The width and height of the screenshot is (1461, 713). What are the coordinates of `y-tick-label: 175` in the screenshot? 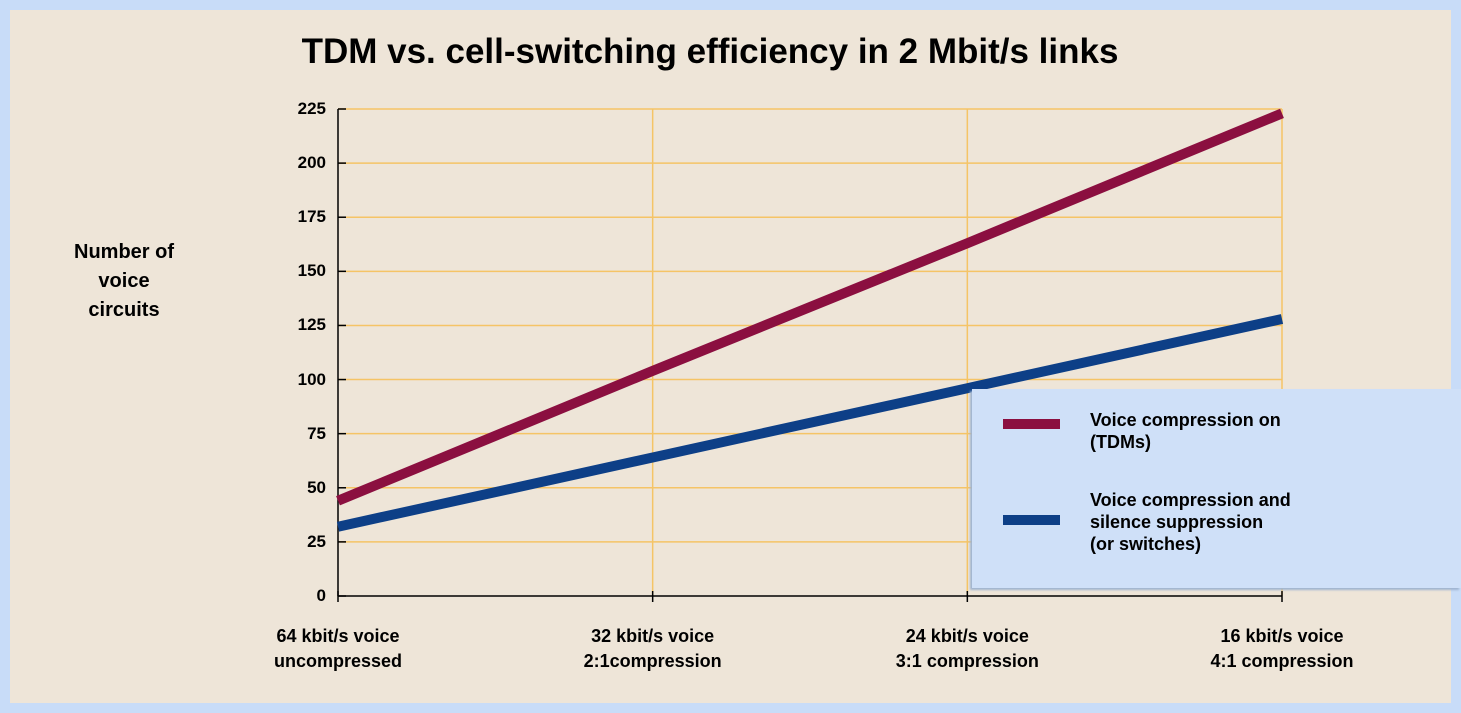 It's located at (311, 217).